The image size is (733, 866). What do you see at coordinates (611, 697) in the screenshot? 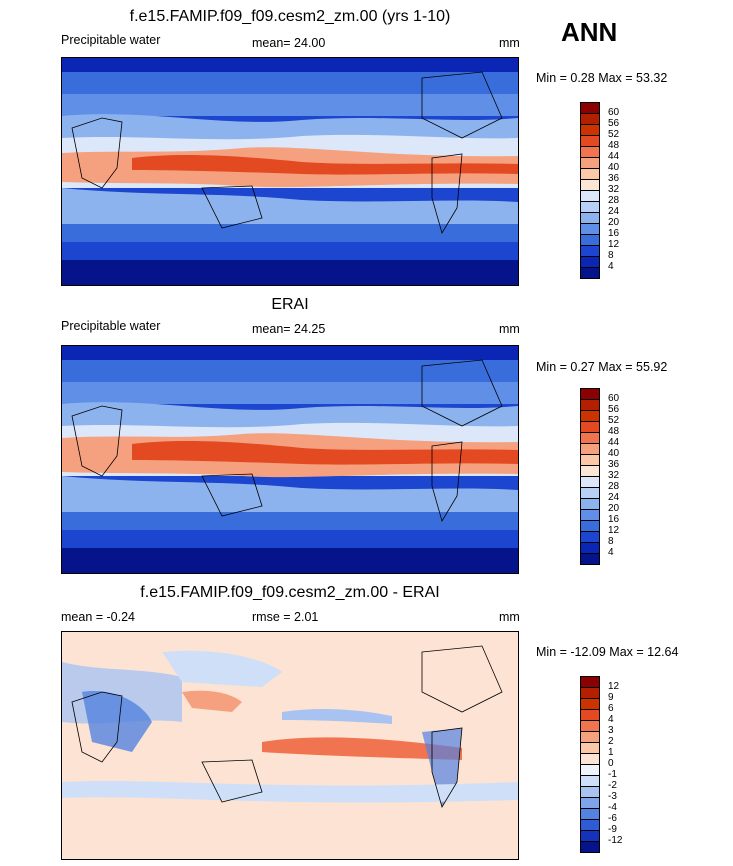
I see `colorbar-tick-label: 9` at bounding box center [611, 697].